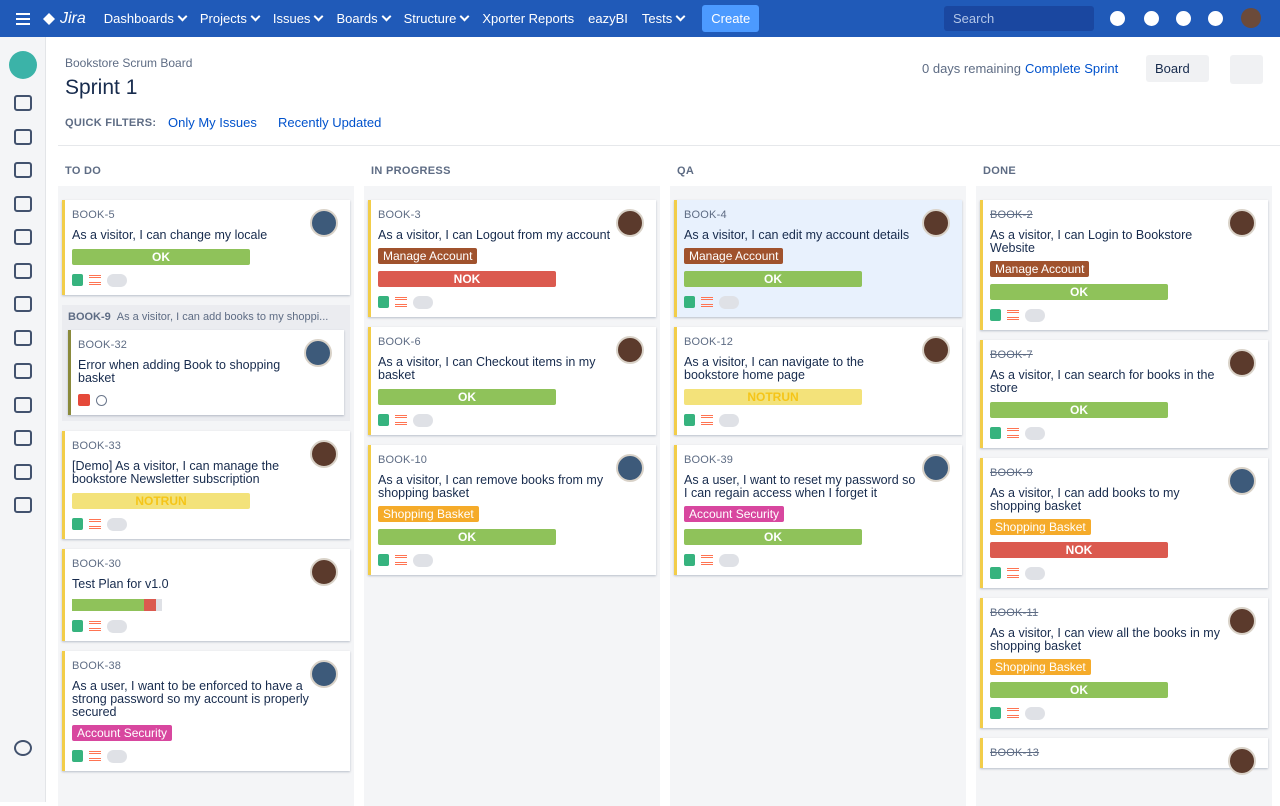 The image size is (1280, 806). Describe the element at coordinates (291, 18) in the screenshot. I see `nav-item-text: Issues` at that location.